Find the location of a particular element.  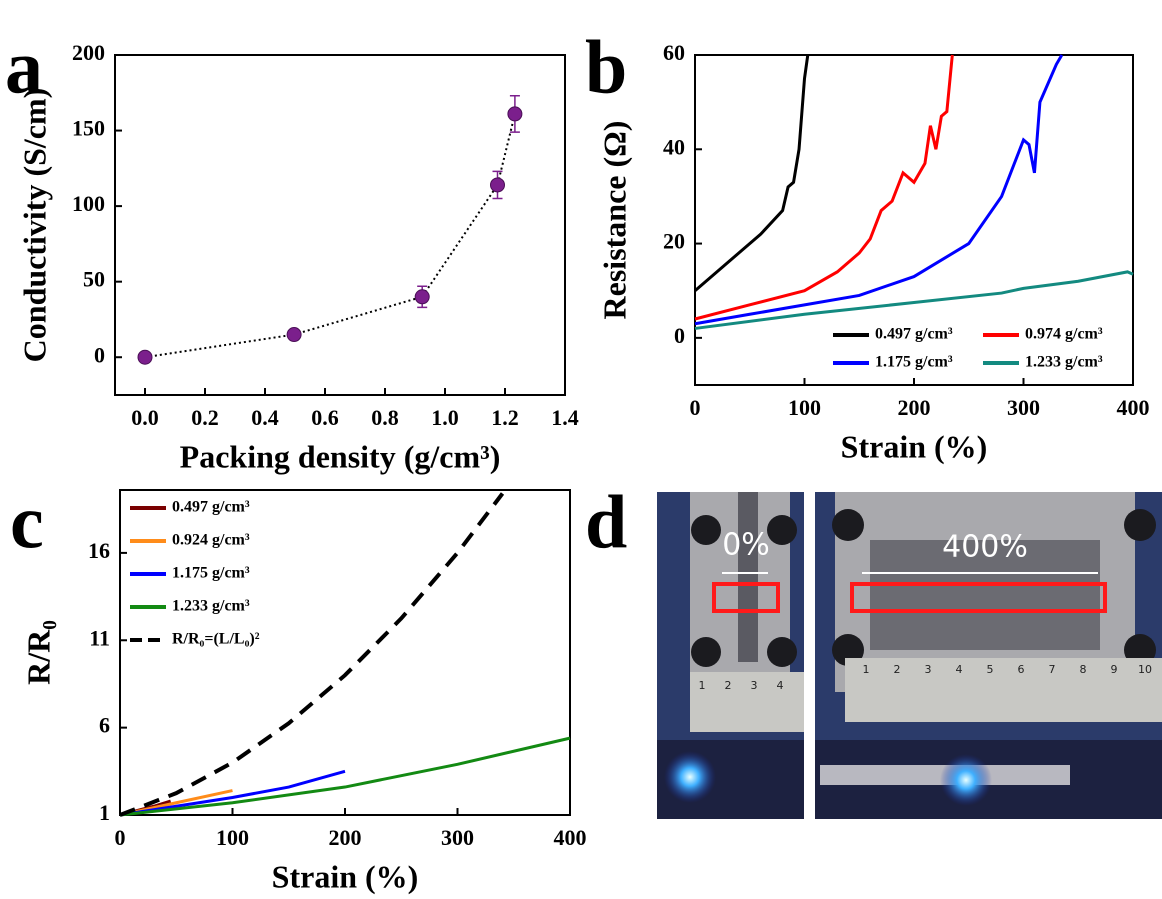

ruler-digit: 9 is located at coordinates (1114, 669).